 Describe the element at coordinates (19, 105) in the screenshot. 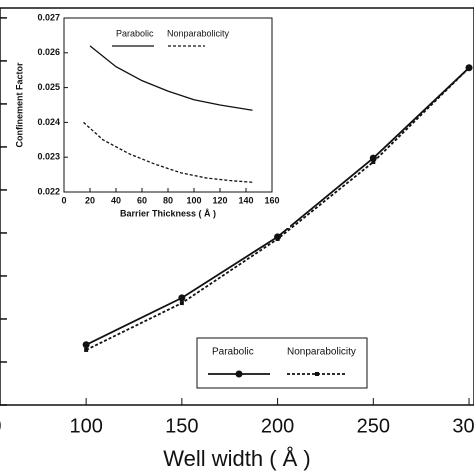

I see `y-axis-label: Confinement Factor` at that location.